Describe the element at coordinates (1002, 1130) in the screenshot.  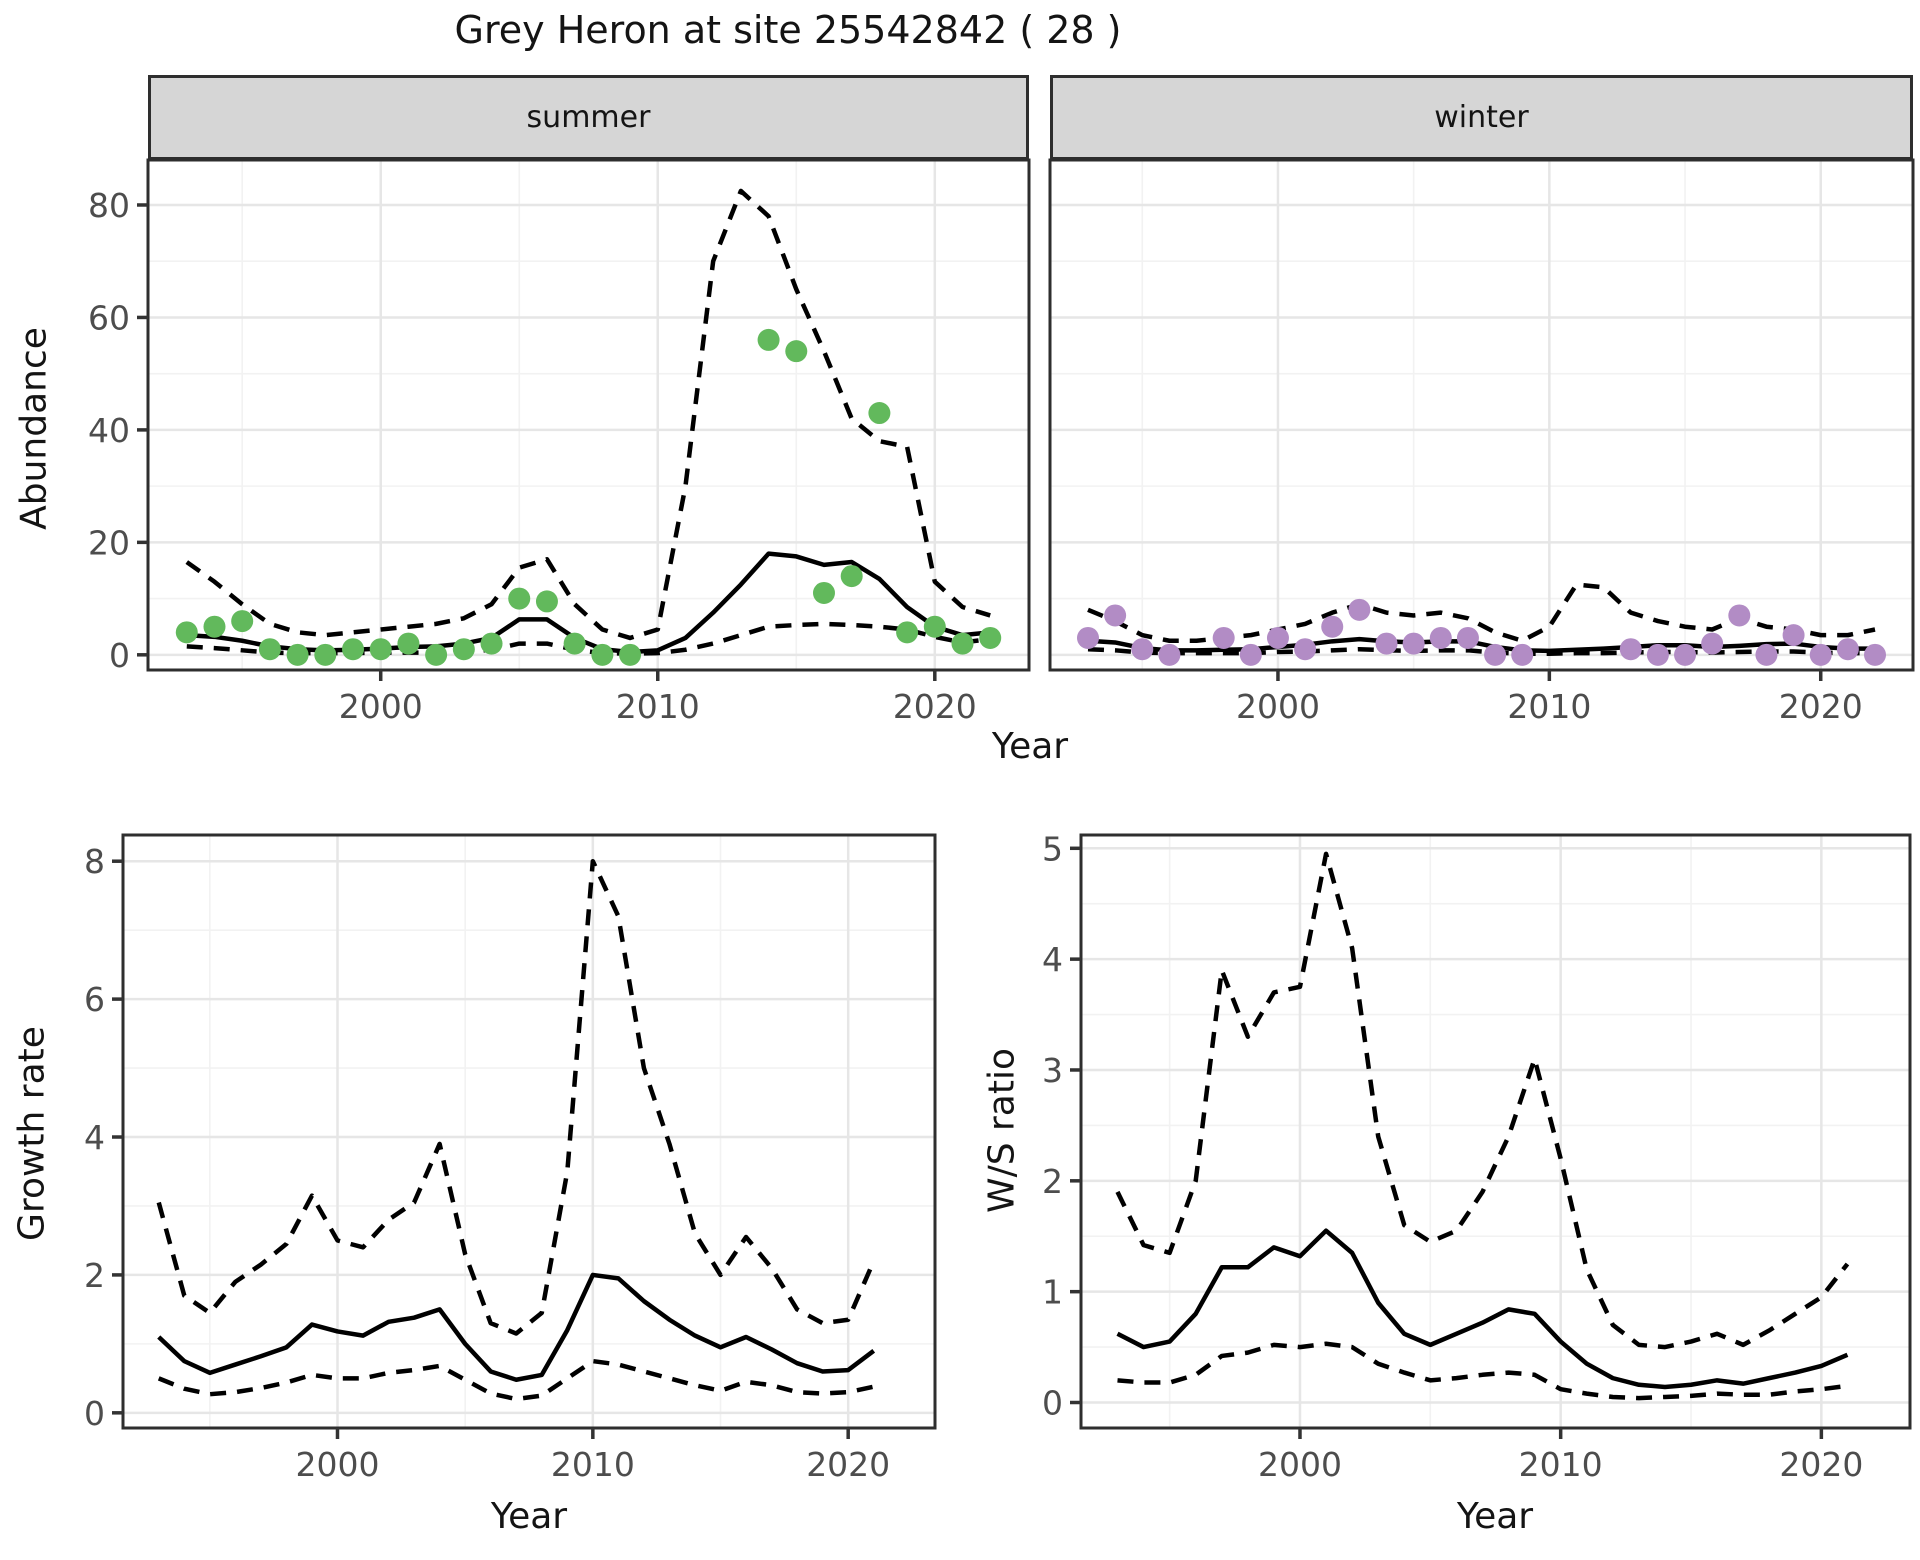
I see `ws-ratio-y-axis-title: W/S ratio` at that location.